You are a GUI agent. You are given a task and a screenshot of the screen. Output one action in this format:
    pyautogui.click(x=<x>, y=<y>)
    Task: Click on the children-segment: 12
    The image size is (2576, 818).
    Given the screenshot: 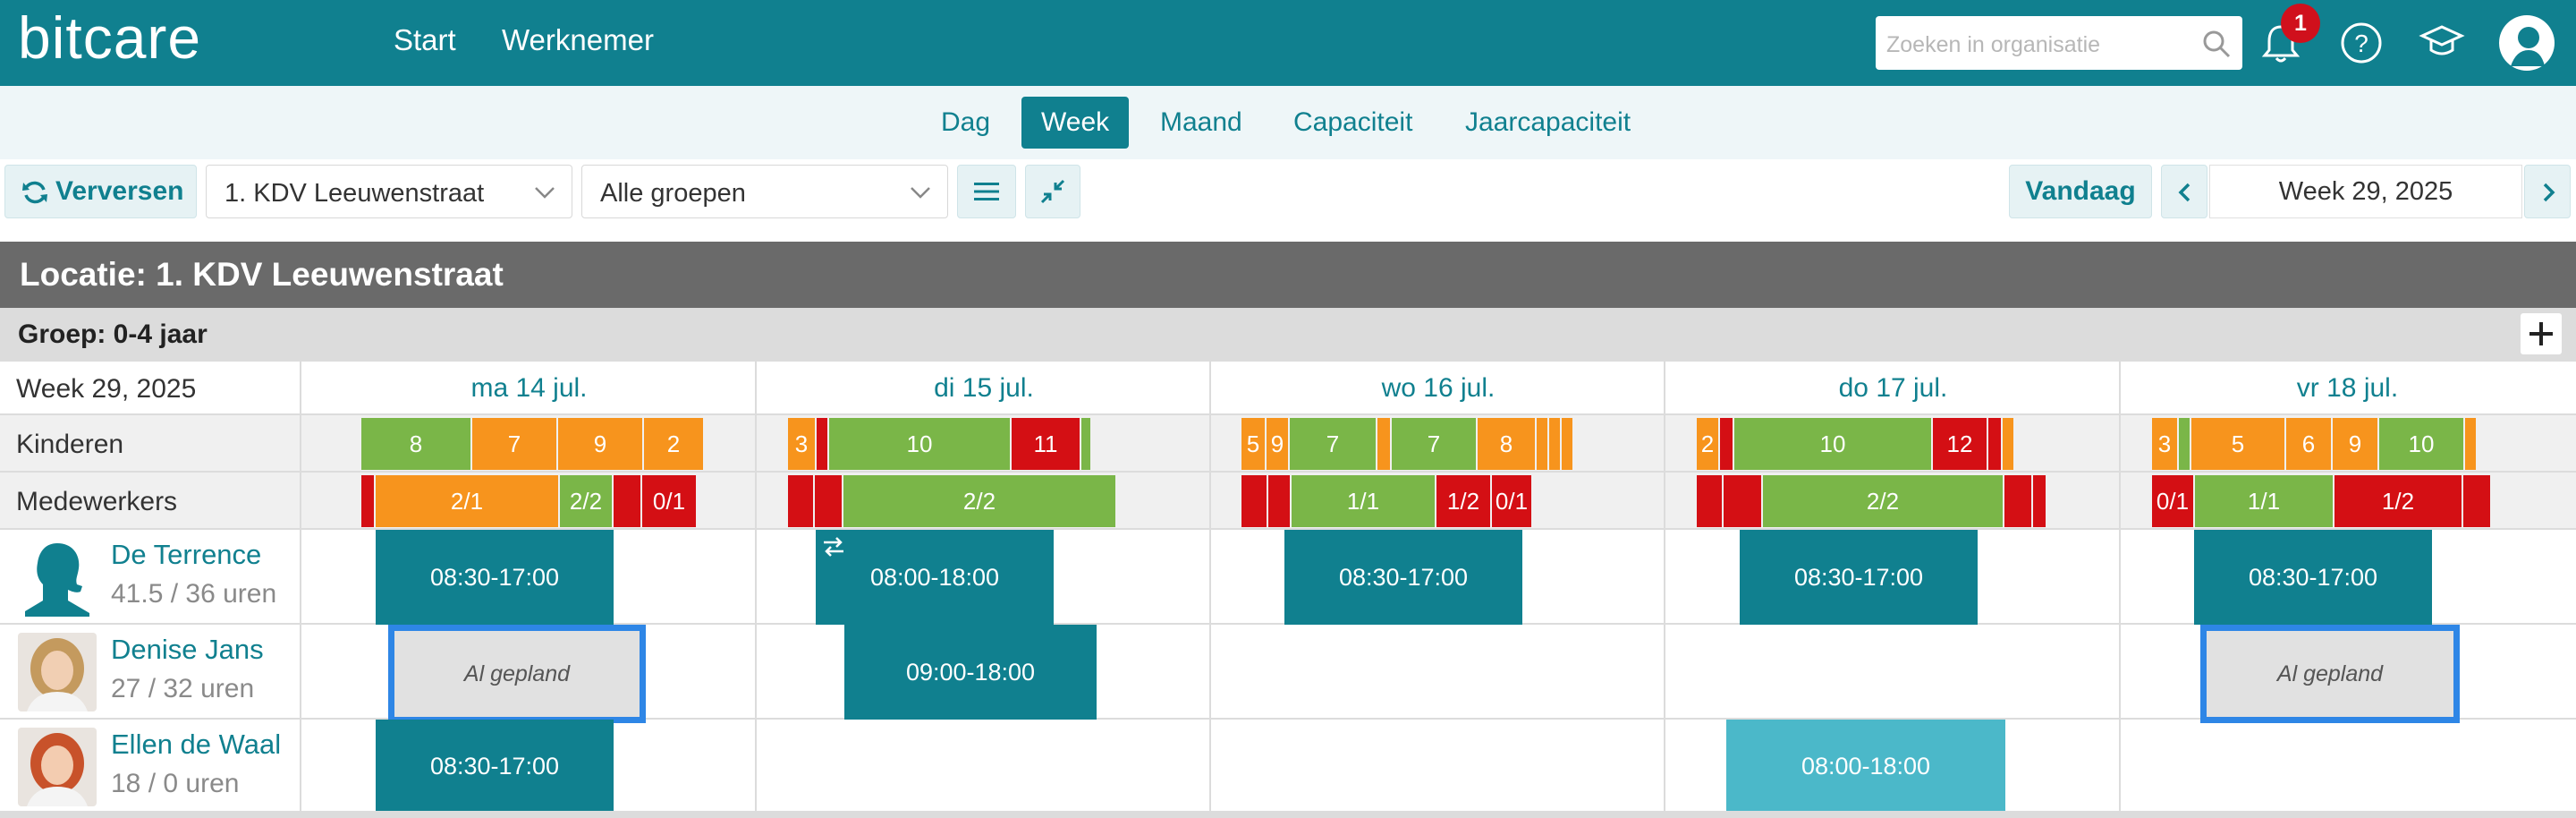 What is the action you would take?
    pyautogui.click(x=1960, y=444)
    